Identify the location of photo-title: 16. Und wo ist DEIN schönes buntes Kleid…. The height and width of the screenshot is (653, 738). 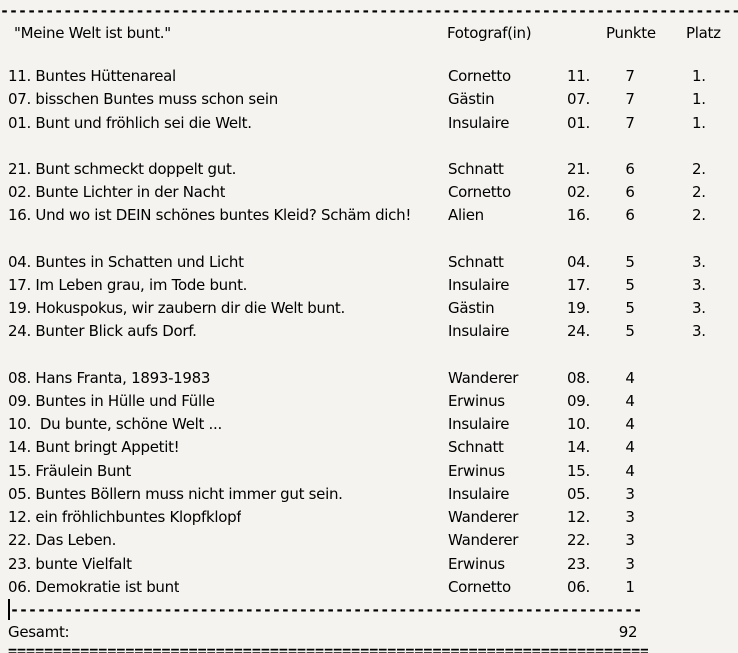
(210, 215).